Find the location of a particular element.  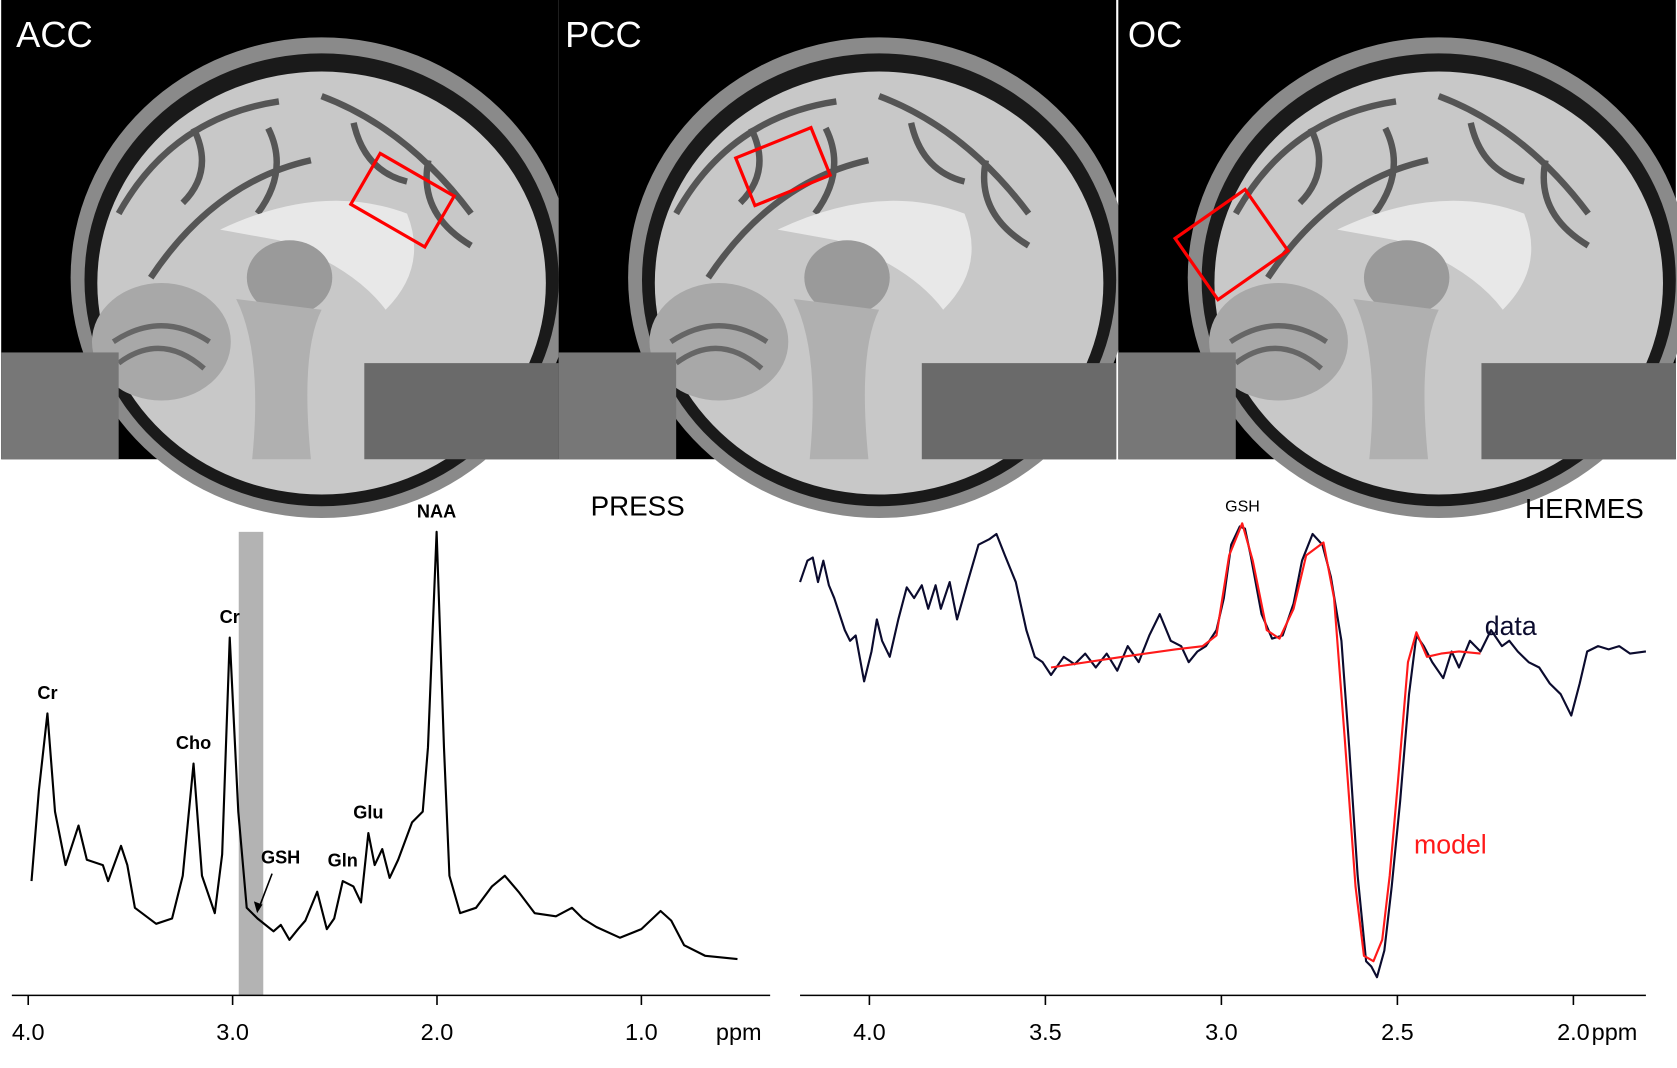

x-tick-label: 2.5 is located at coordinates (1397, 1032).